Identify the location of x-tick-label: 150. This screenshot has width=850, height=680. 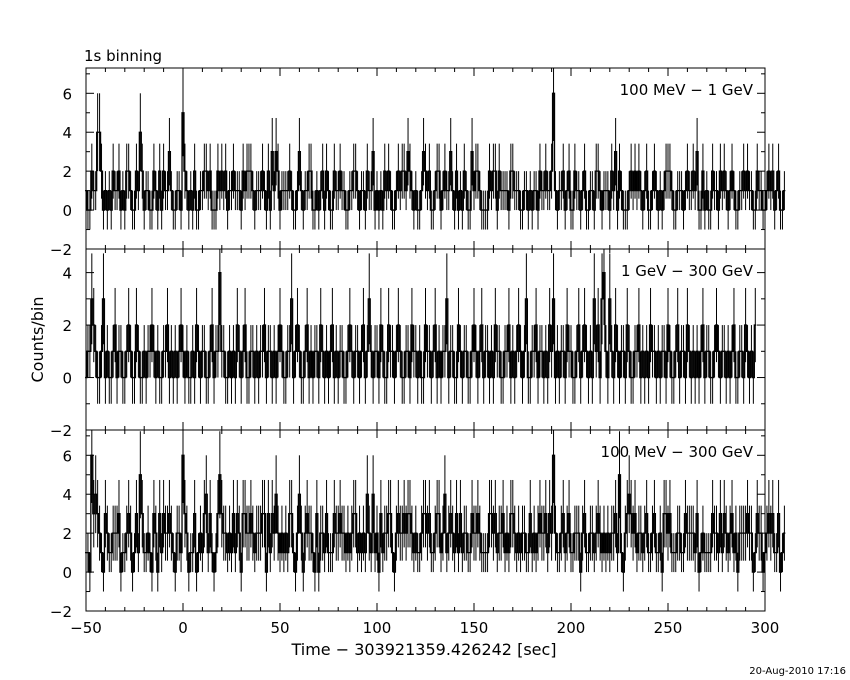
(474, 628).